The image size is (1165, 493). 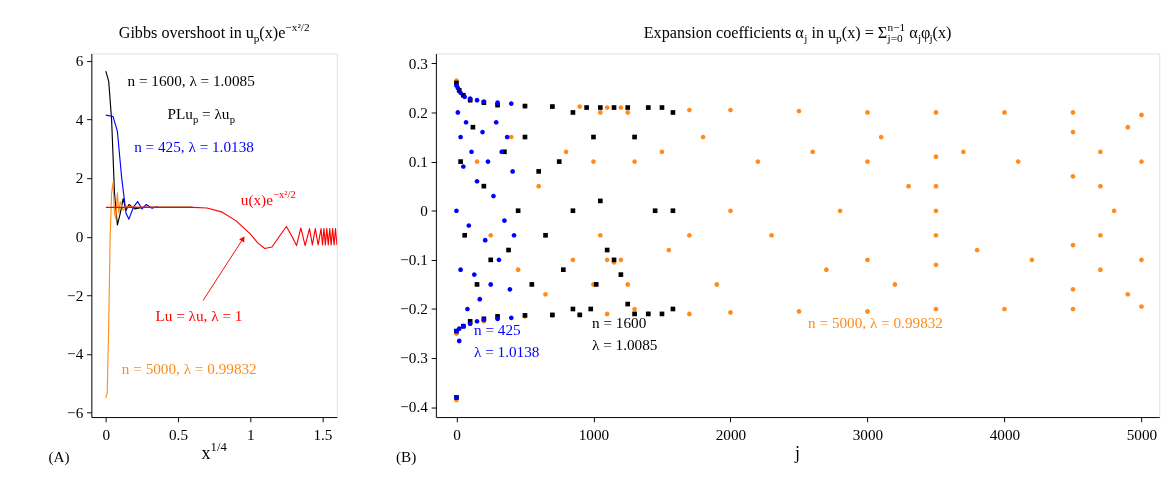 What do you see at coordinates (1142, 435) in the screenshot?
I see `x-tick-label: 5000` at bounding box center [1142, 435].